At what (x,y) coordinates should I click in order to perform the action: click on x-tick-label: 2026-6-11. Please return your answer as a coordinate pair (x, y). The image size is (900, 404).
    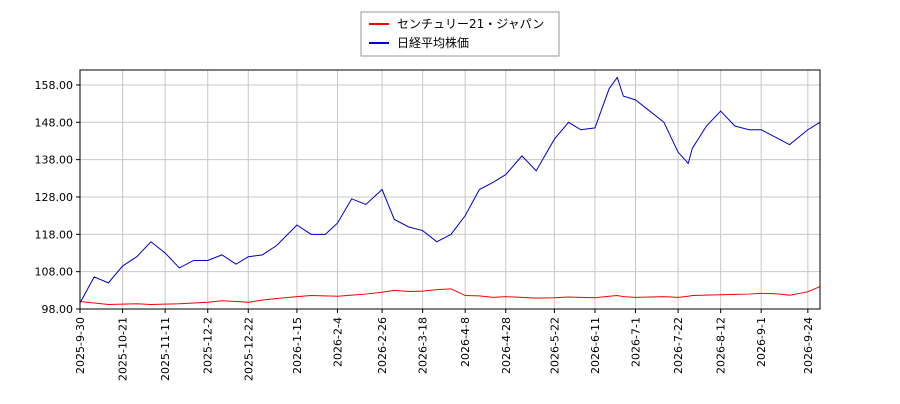
    Looking at the image, I should click on (595, 345).